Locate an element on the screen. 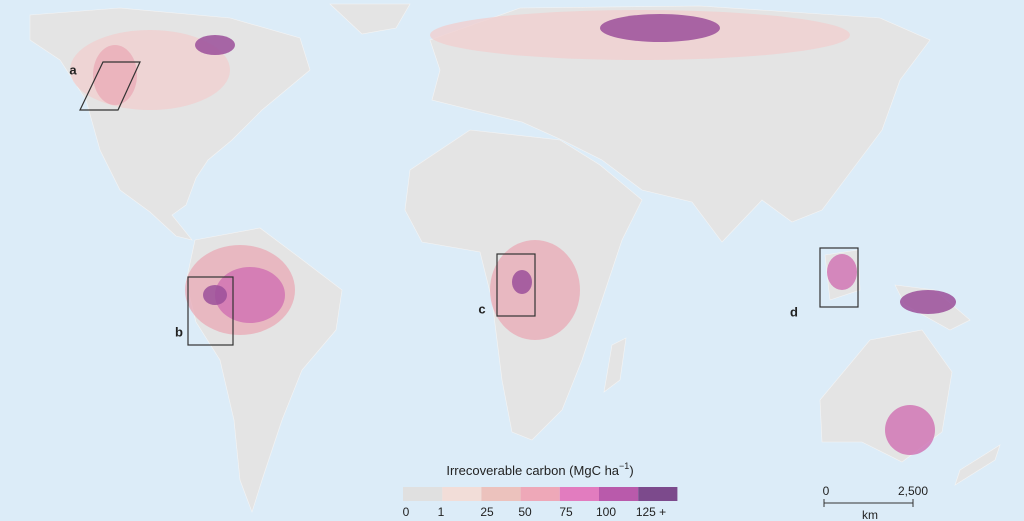  greenland is located at coordinates (370, 19).